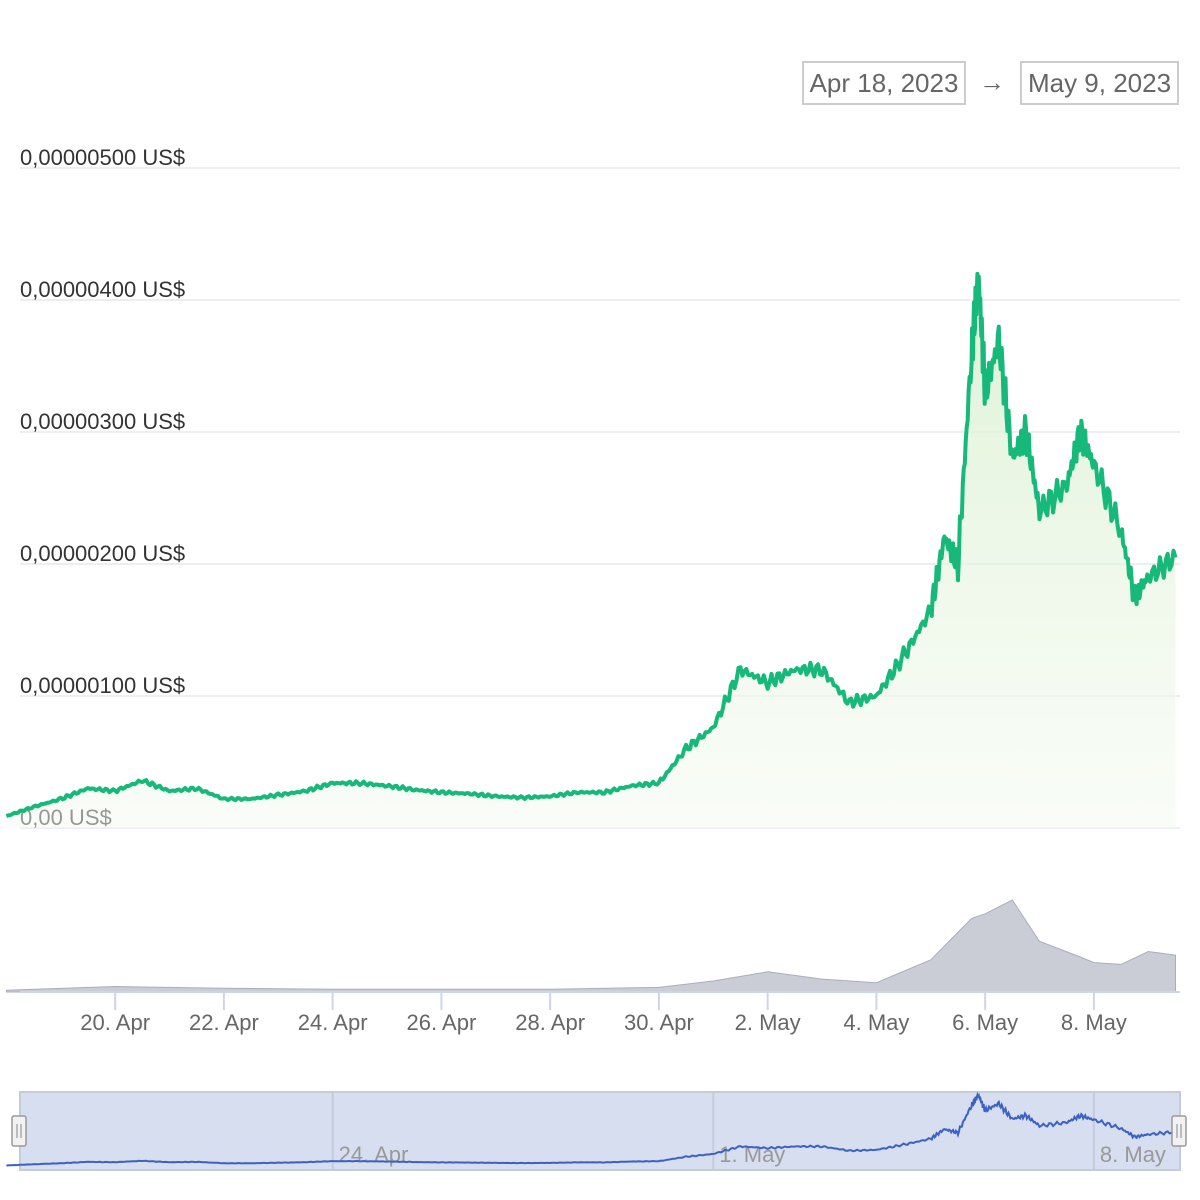  I want to click on x-tick-label: 22. Apr, so click(224, 1022).